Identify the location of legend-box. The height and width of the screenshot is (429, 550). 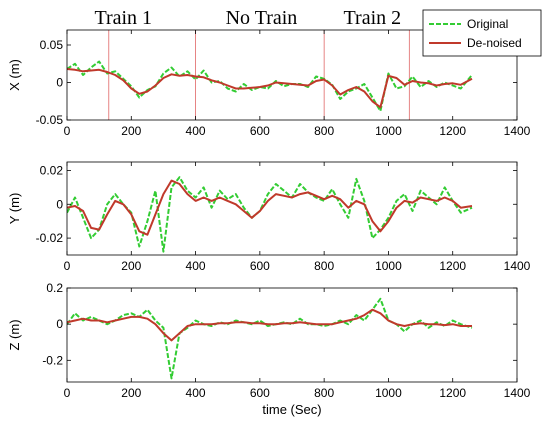
(482, 33).